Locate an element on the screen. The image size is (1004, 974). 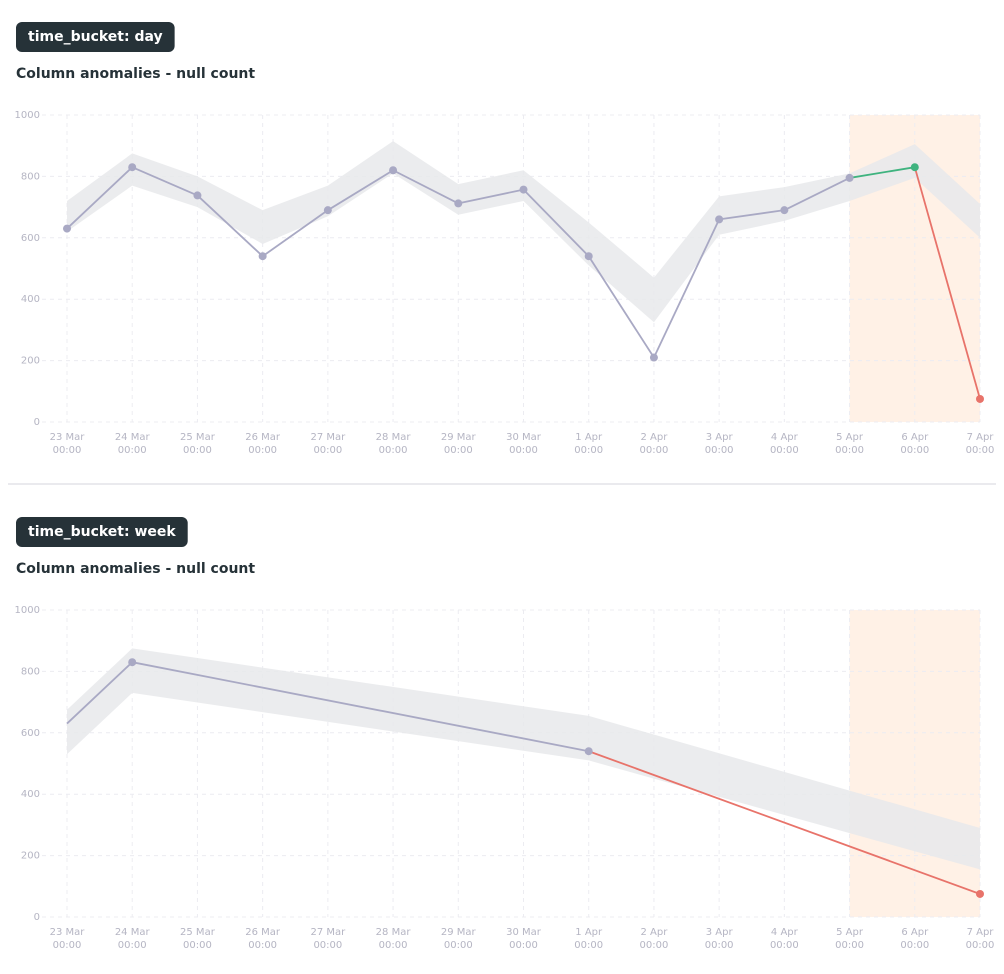
badge-text: time_bucket: day is located at coordinates (95, 37).